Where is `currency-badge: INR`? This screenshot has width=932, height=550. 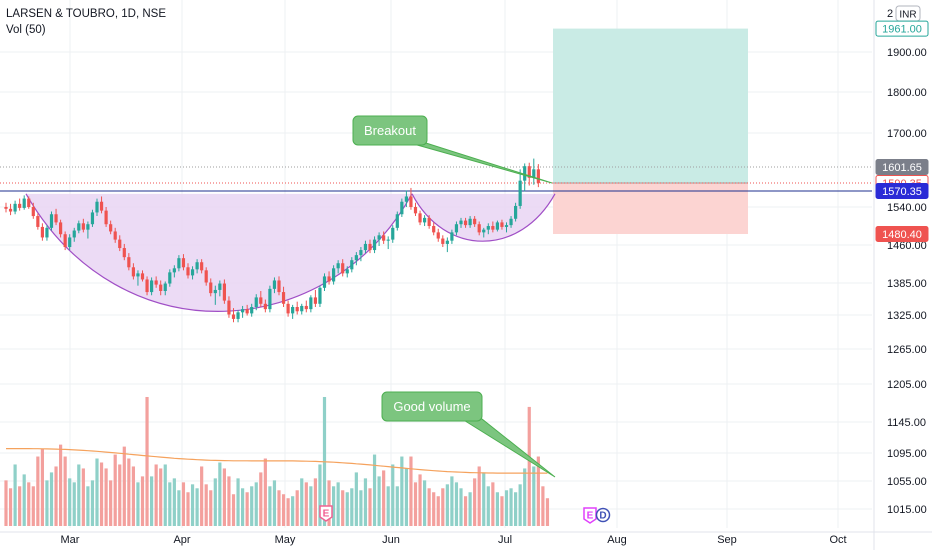 currency-badge: INR is located at coordinates (908, 13).